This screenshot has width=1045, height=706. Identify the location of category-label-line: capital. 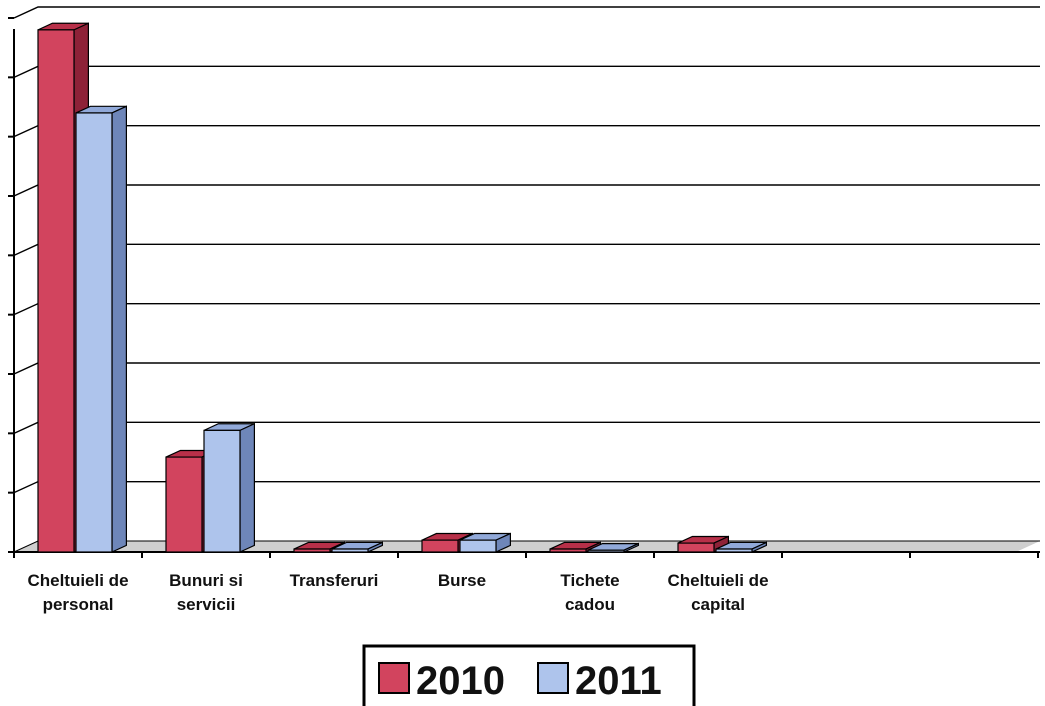
(718, 604).